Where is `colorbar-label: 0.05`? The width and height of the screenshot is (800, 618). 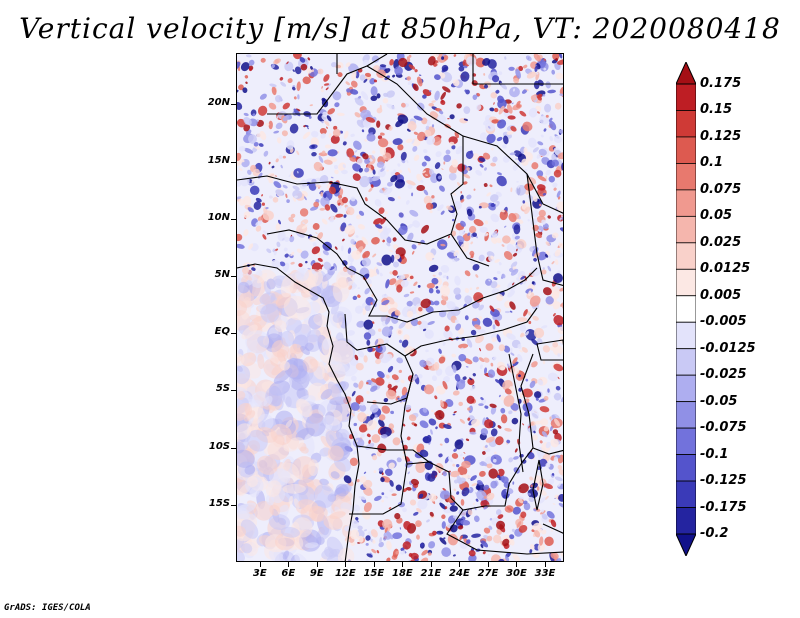
colorbar-label: 0.05 is located at coordinates (716, 216).